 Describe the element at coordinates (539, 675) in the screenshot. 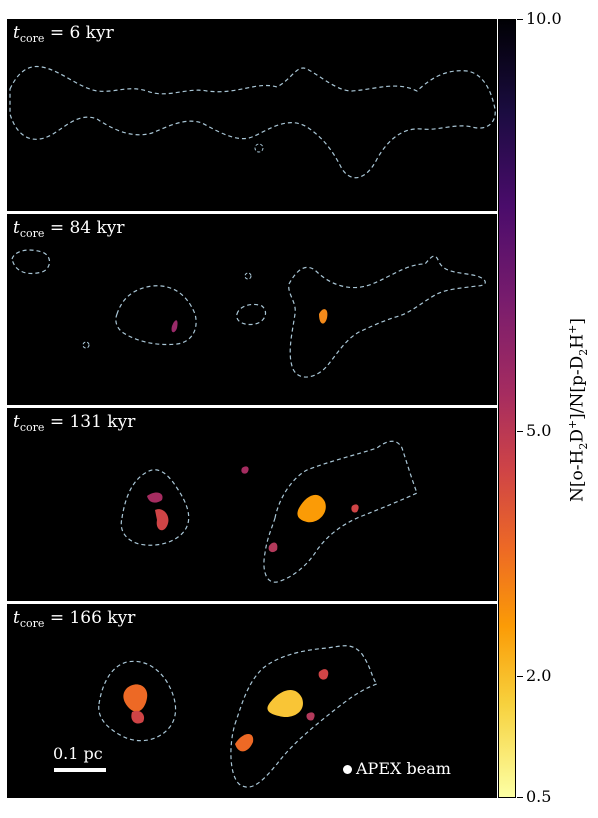

I see `colorbar-tick-label: 2.0` at that location.